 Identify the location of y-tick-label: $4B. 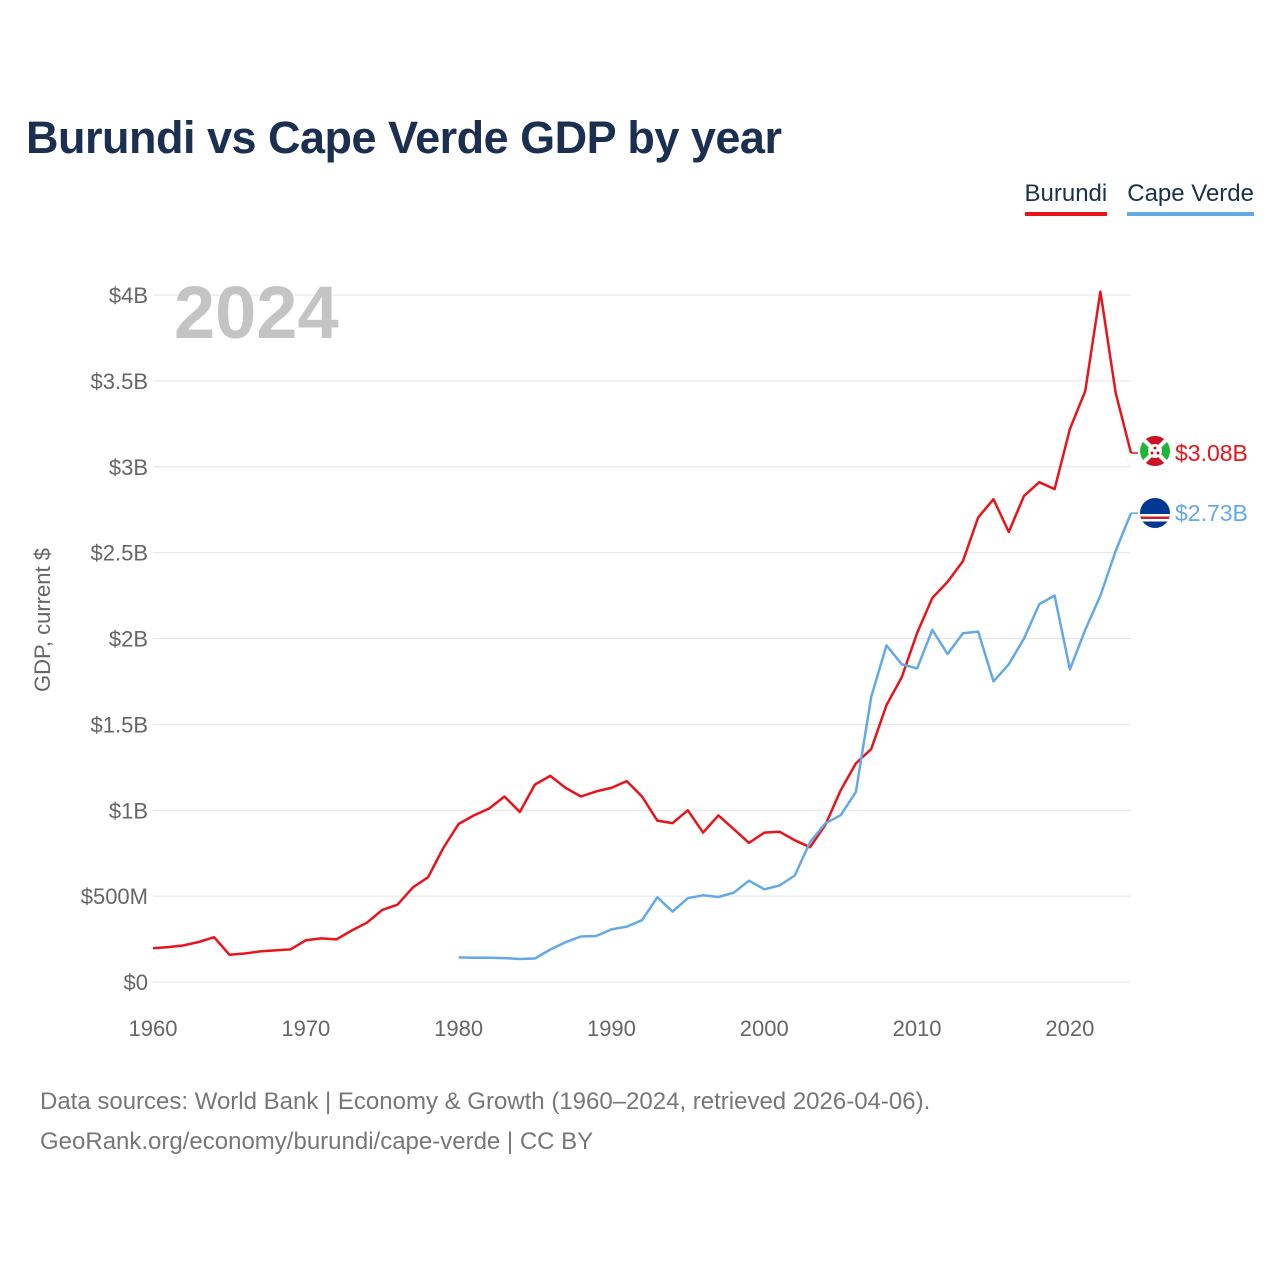
(128, 295).